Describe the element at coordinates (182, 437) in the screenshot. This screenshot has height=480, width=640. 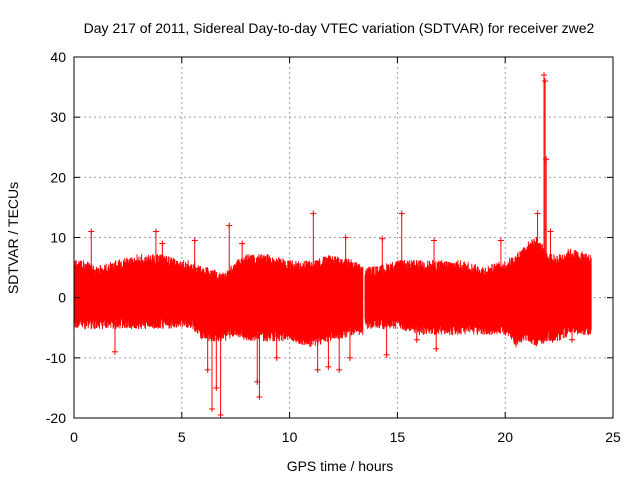
I see `x-tick-label: 5` at that location.